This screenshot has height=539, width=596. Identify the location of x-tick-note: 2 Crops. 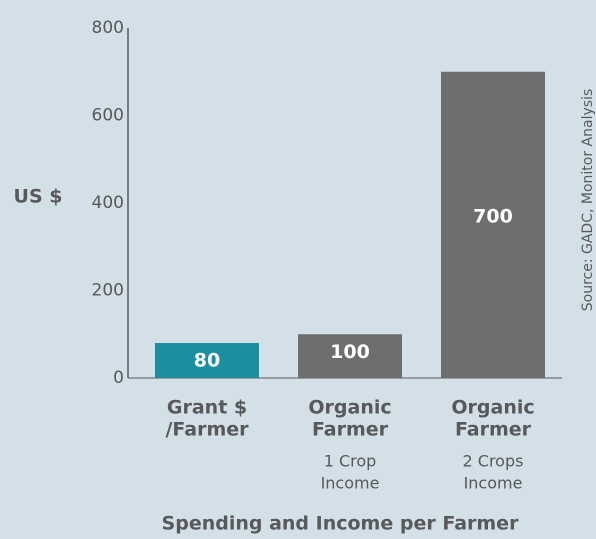
(493, 461).